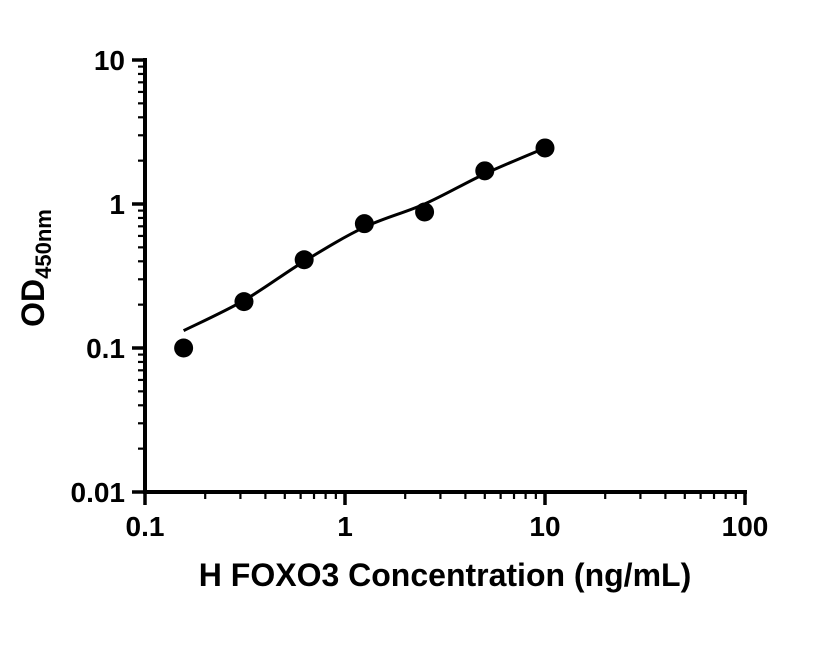 Image resolution: width=816 pixels, height=645 pixels. Describe the element at coordinates (117, 204) in the screenshot. I see `y-tick-label: 1` at that location.